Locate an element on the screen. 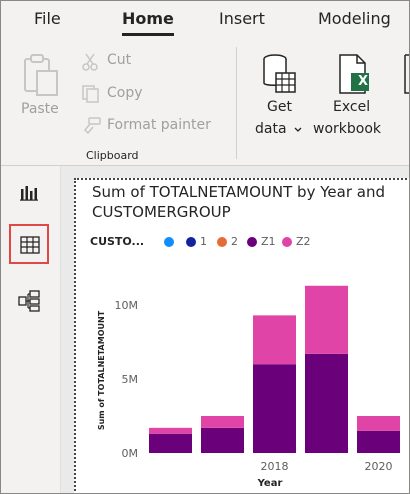  copy-button: Copy is located at coordinates (124, 94).